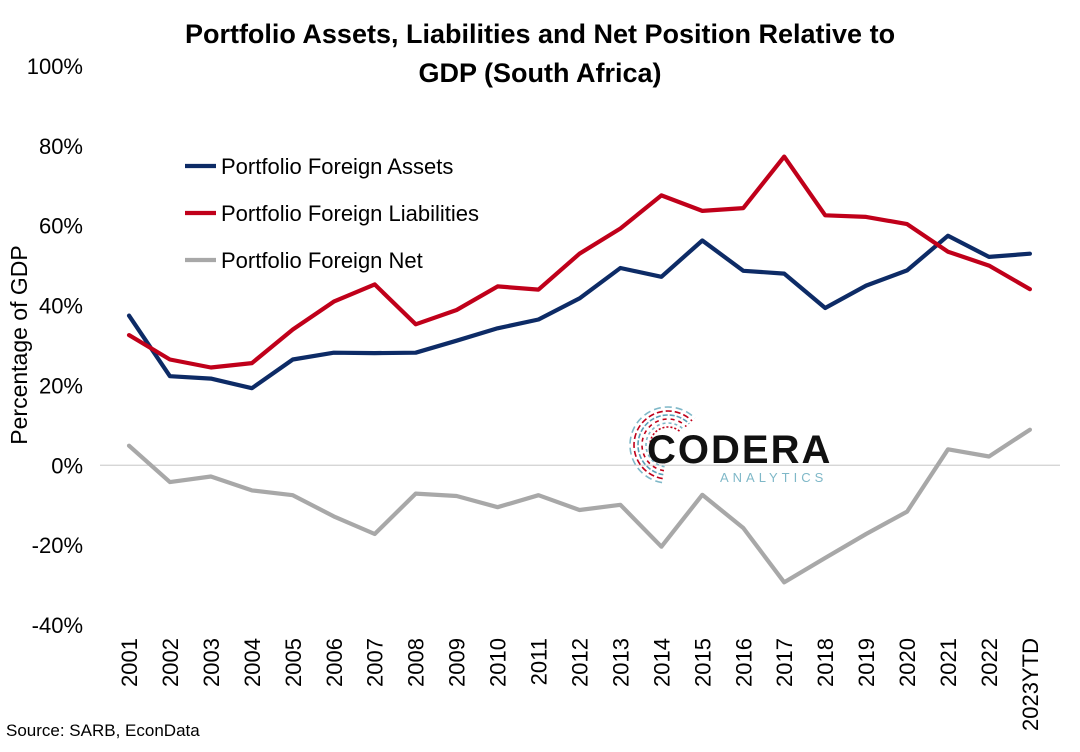  Describe the element at coordinates (211, 662) in the screenshot. I see `x-tick-label: 2003` at that location.